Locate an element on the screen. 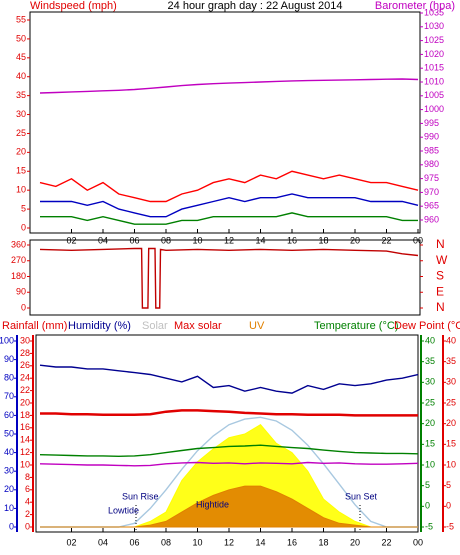 The height and width of the screenshot is (555, 460). y4-tick-label: 10 is located at coordinates (451, 464).